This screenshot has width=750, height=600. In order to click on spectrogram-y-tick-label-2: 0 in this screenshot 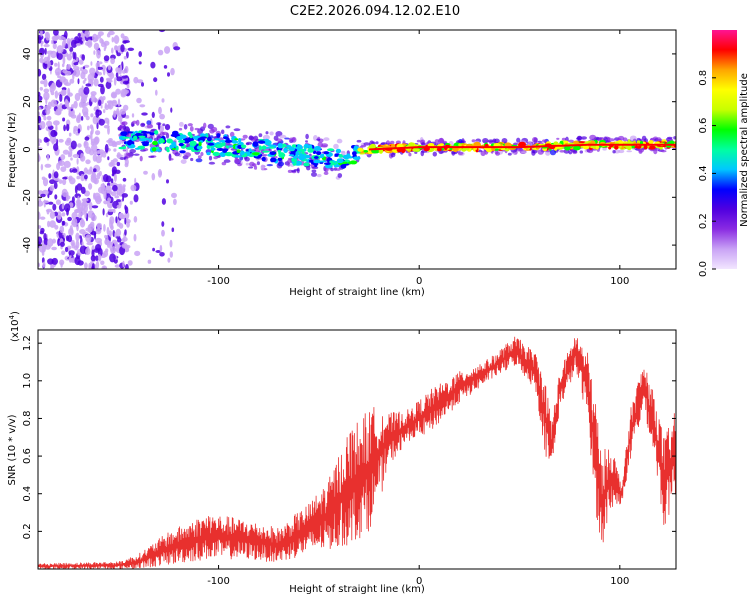, I will do `click(27, 149)`.